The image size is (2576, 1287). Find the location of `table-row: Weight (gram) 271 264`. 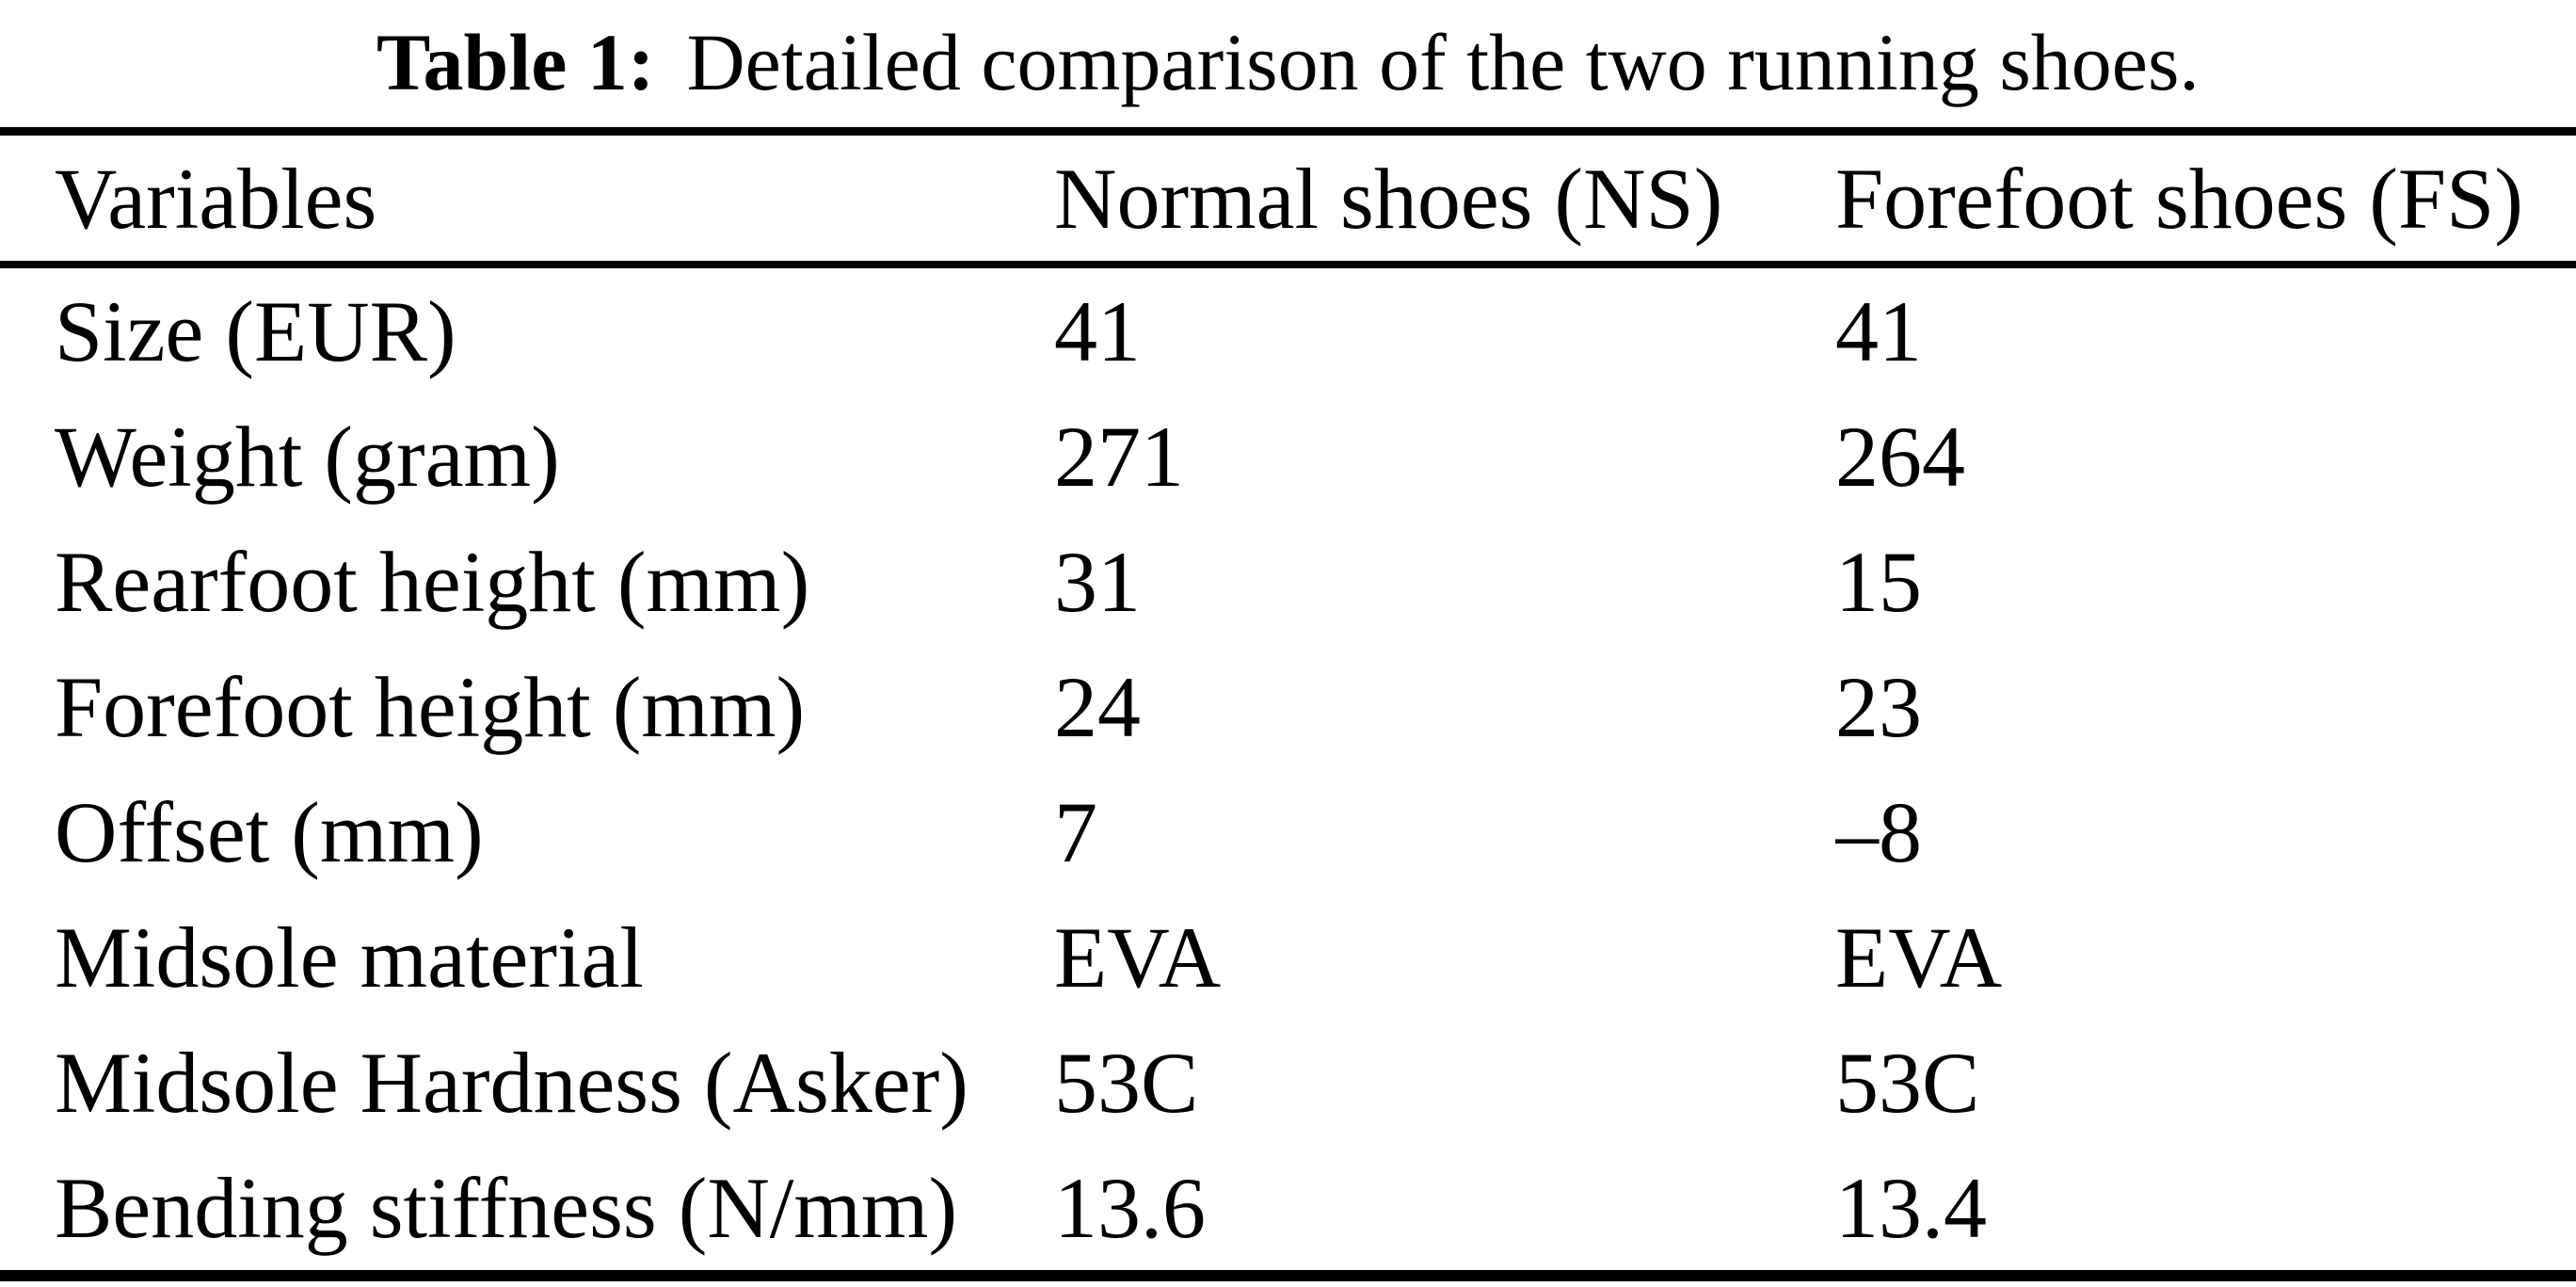

table-row: Weight (gram) 271 264 is located at coordinates (1288, 457).